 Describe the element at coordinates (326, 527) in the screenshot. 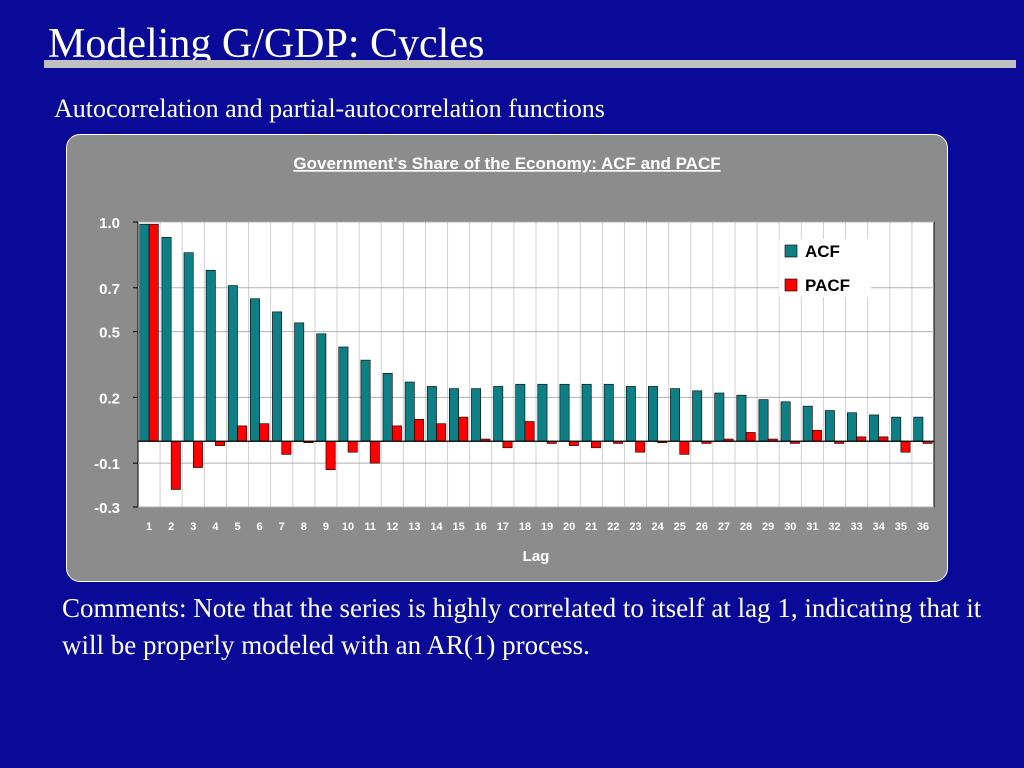

I see `x-tick-label: 9` at that location.